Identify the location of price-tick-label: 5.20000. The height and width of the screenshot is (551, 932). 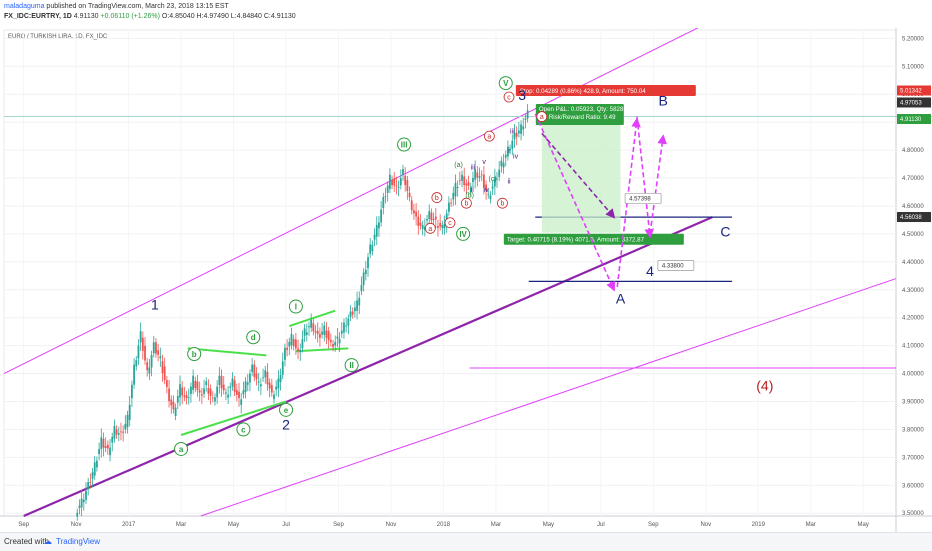
(913, 39).